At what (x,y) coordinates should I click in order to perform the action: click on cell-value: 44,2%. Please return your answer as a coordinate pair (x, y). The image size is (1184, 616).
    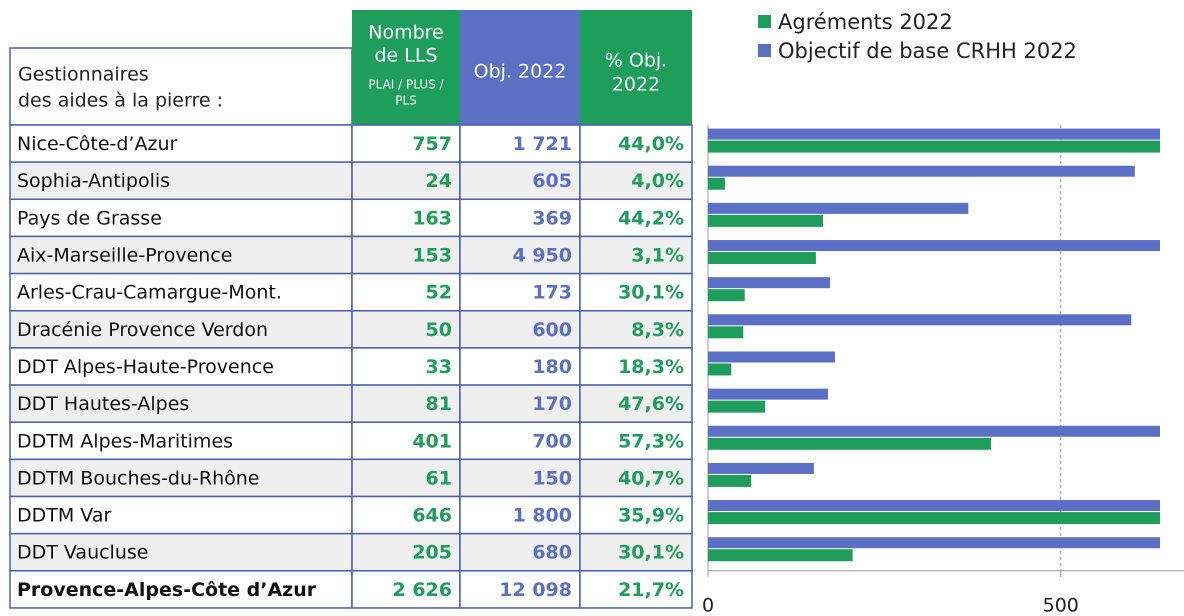
    Looking at the image, I should click on (651, 218).